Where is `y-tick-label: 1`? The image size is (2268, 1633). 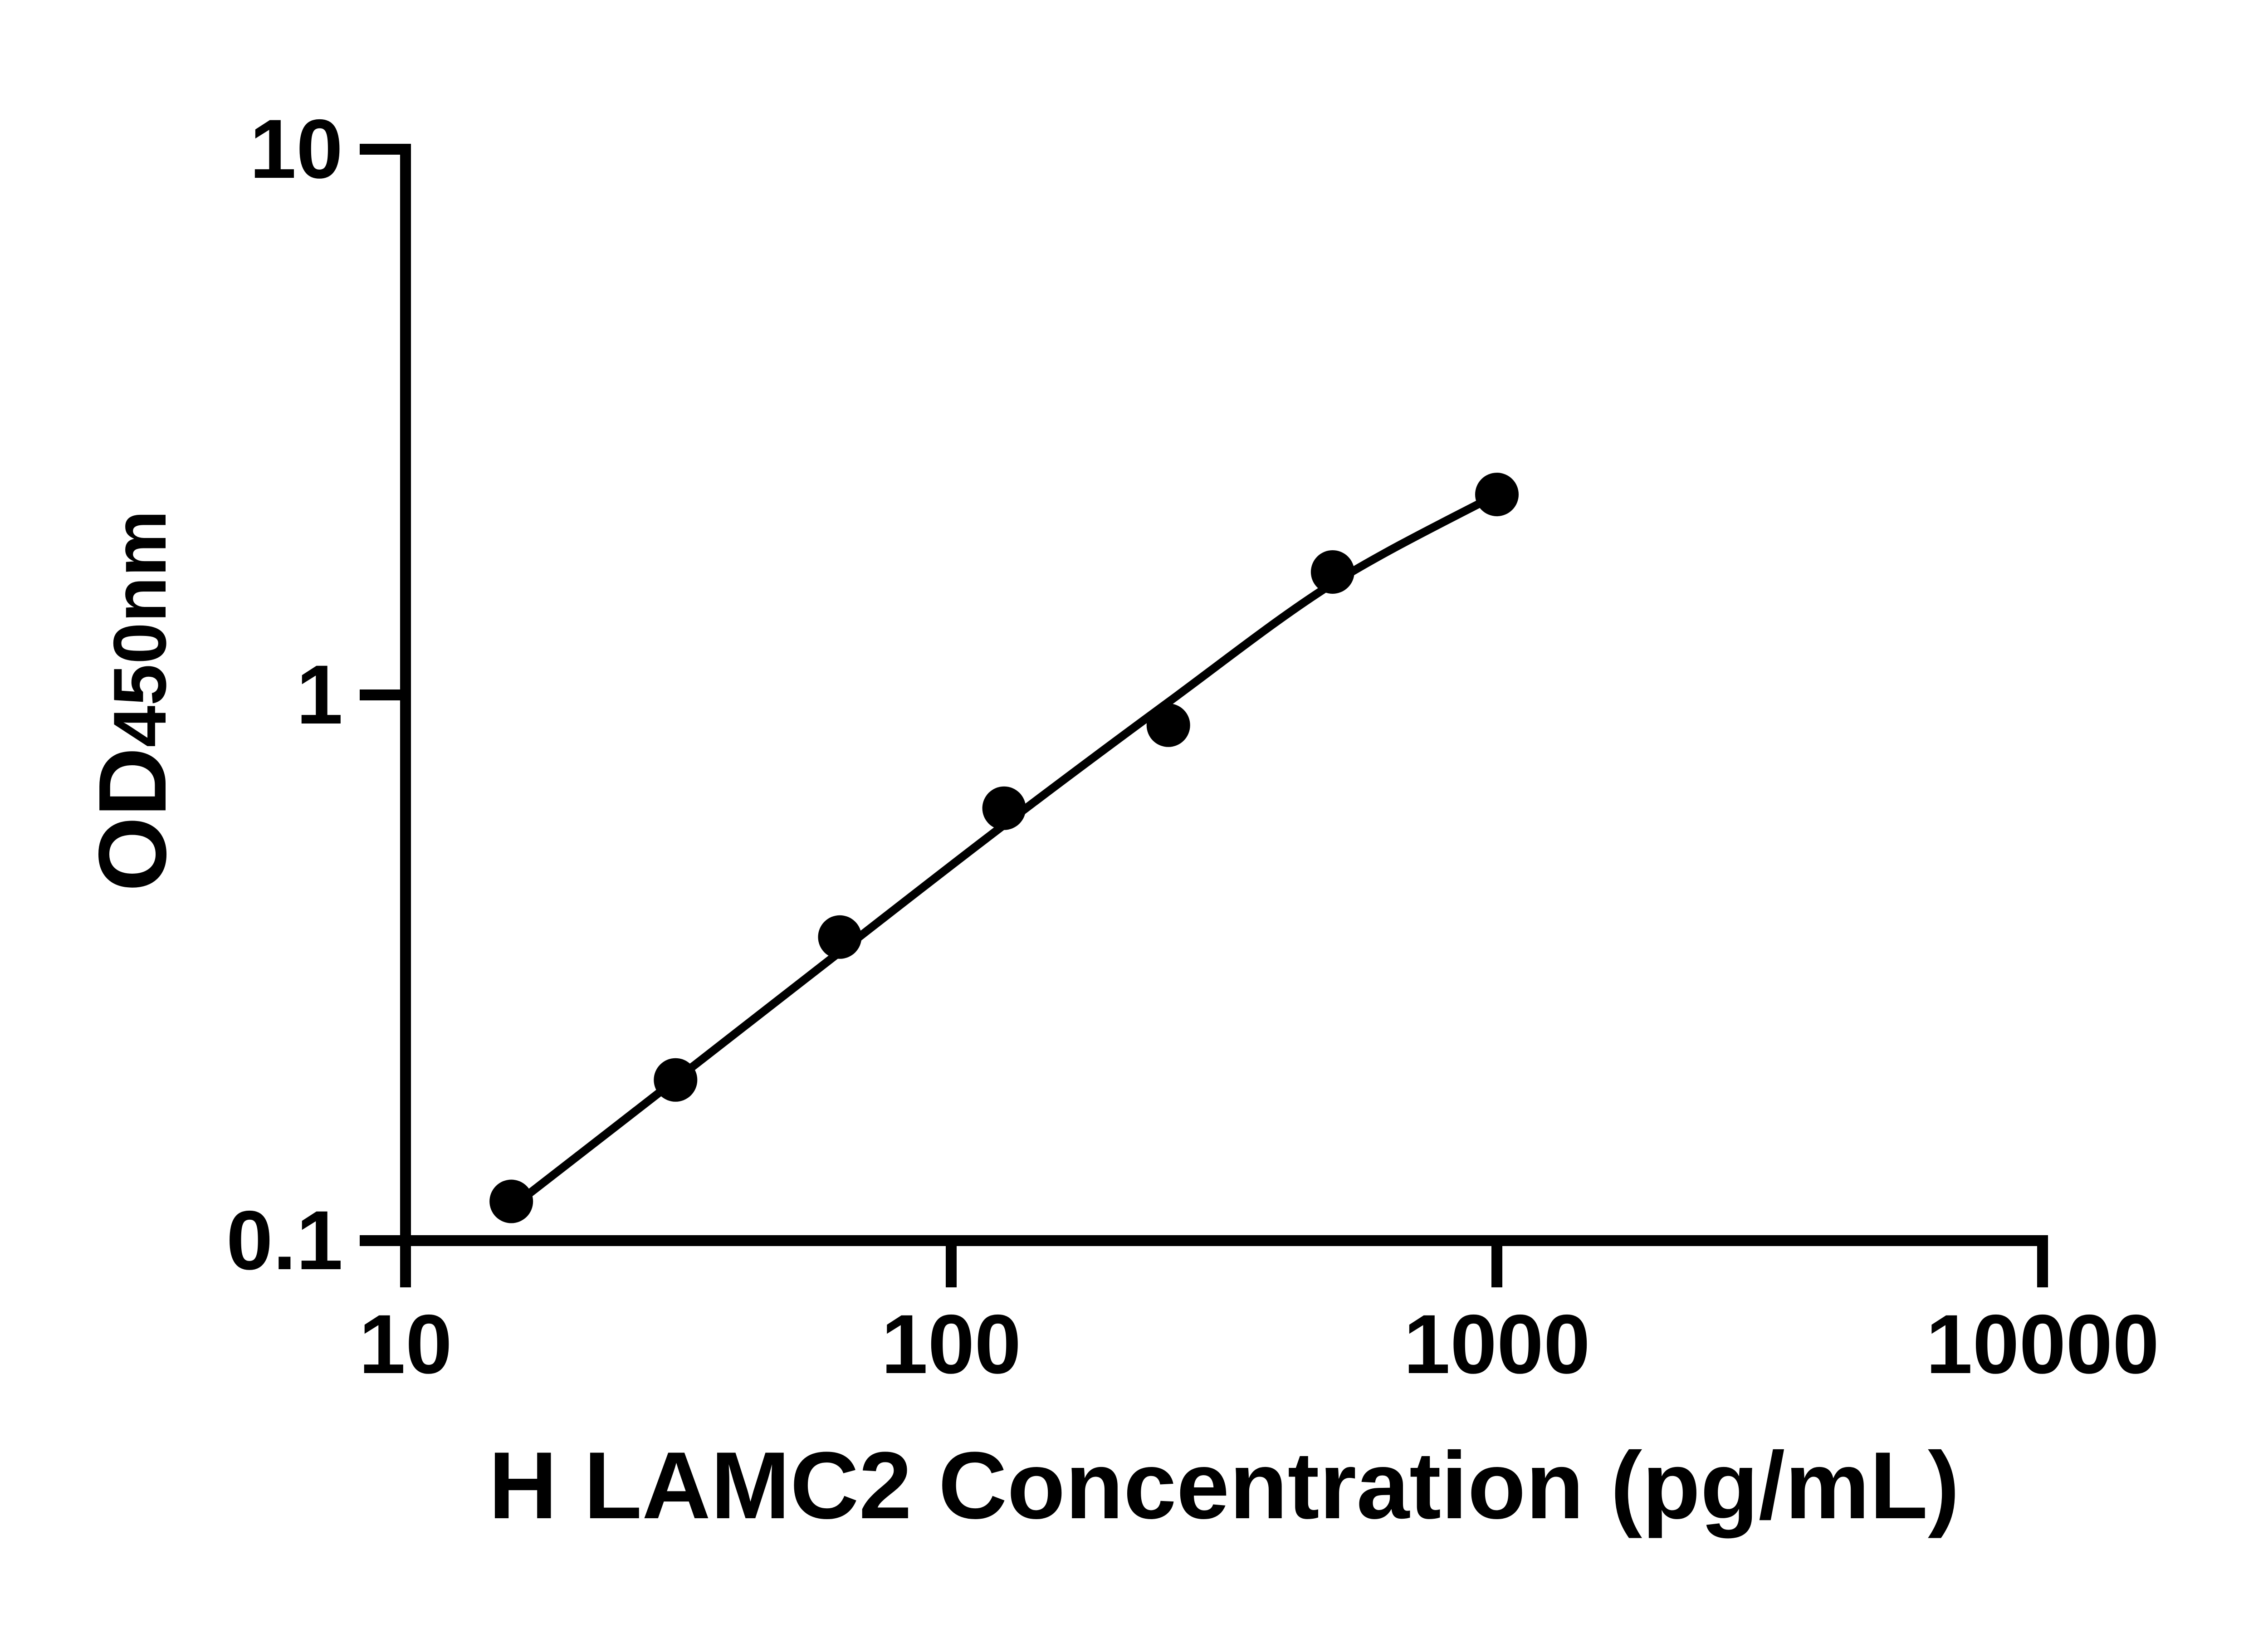 y-tick-label: 1 is located at coordinates (319, 695).